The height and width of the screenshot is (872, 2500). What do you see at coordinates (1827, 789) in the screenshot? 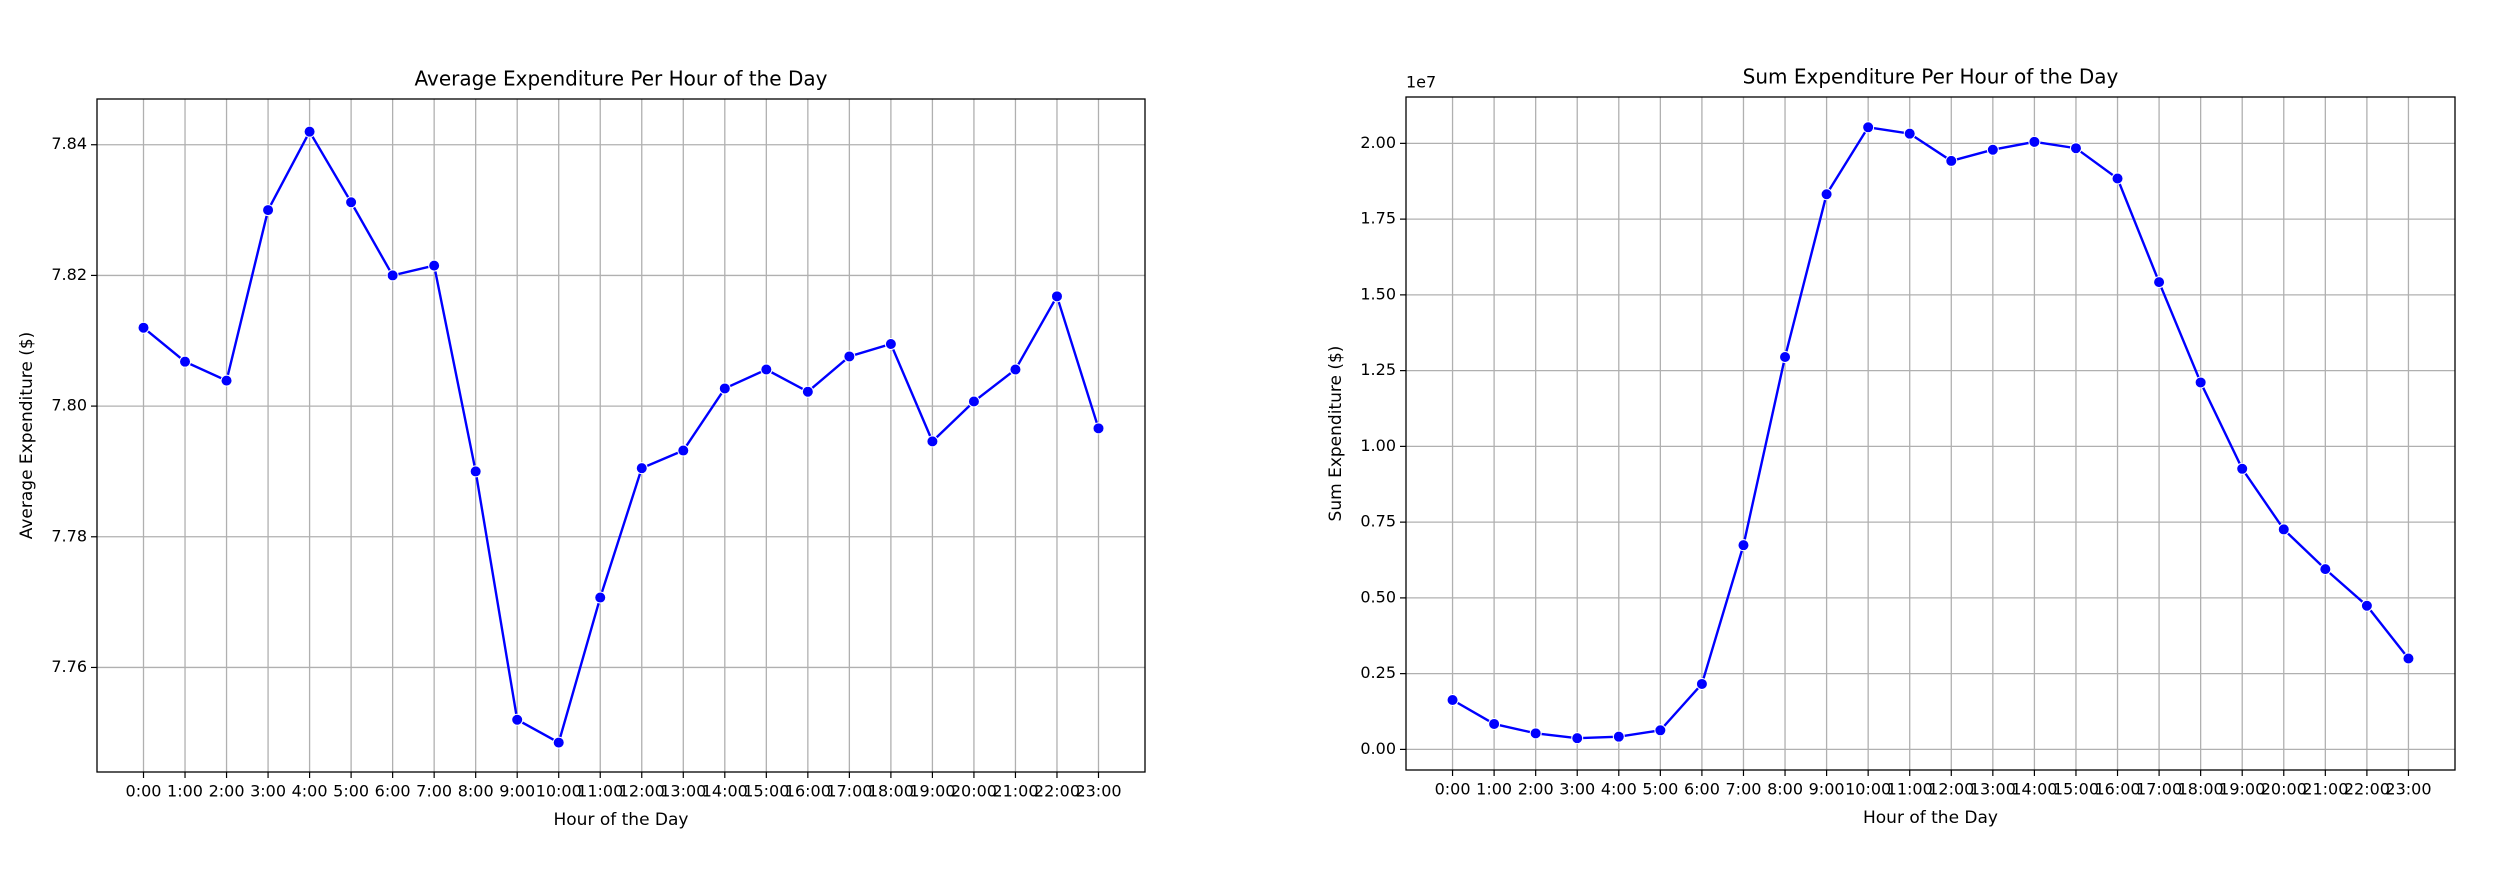
I see `x-tick-label: 9:00` at bounding box center [1827, 789].